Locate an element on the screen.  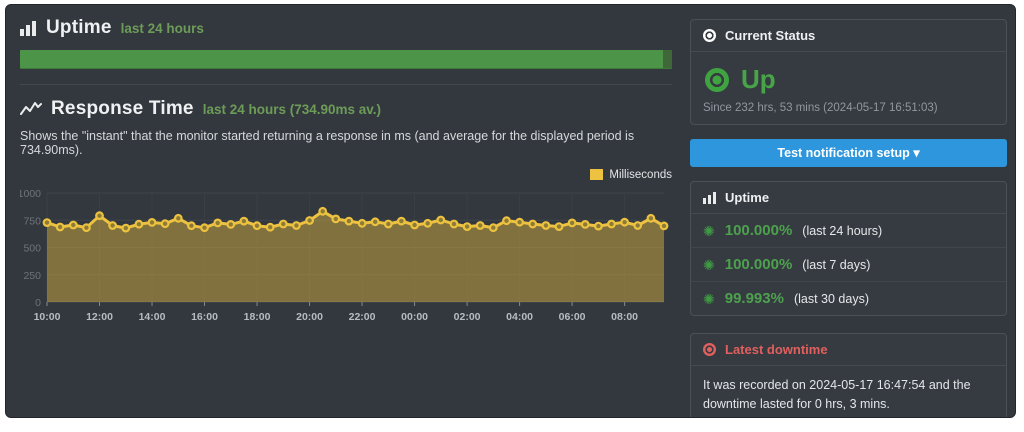
test-notification-button: Test notification setup ▾ is located at coordinates (848, 153).